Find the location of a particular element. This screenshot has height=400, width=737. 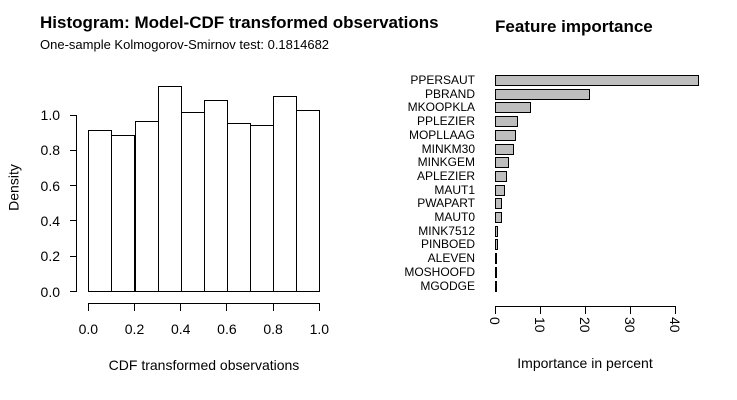

feature-importance-title: Feature importance is located at coordinates (574, 26).